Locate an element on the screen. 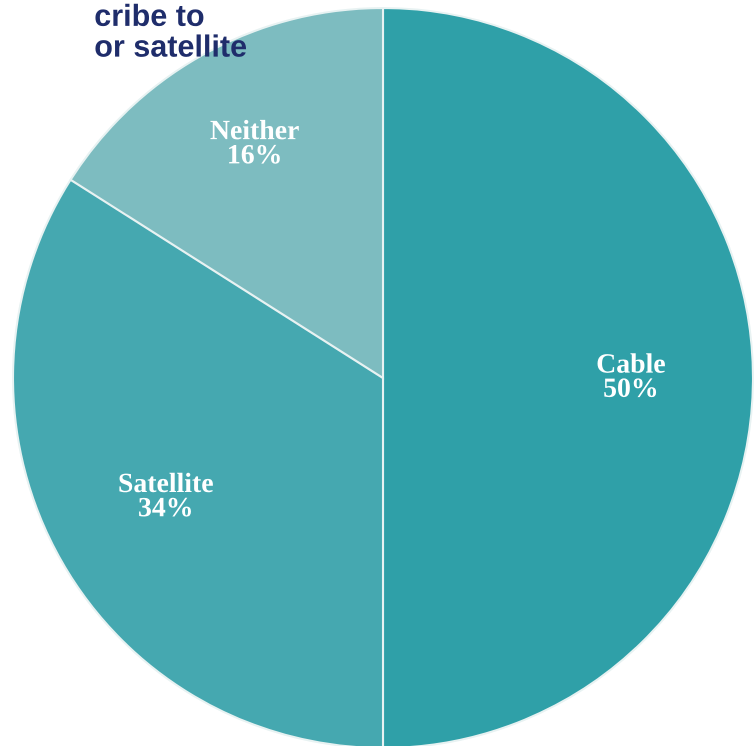  slice-label: Cable is located at coordinates (631, 363).